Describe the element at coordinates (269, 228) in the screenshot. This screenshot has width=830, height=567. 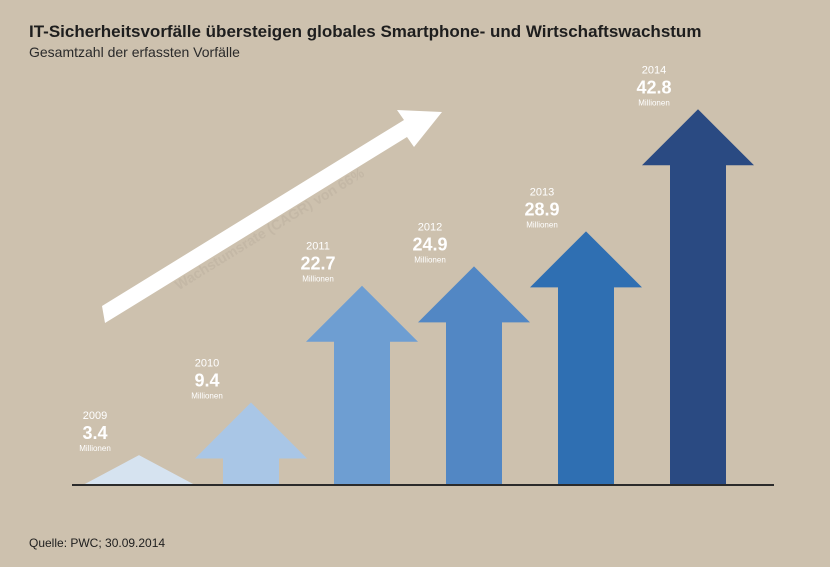
I see `growth-annotation: Wachstumsrate (CAGR) von 66%` at that location.